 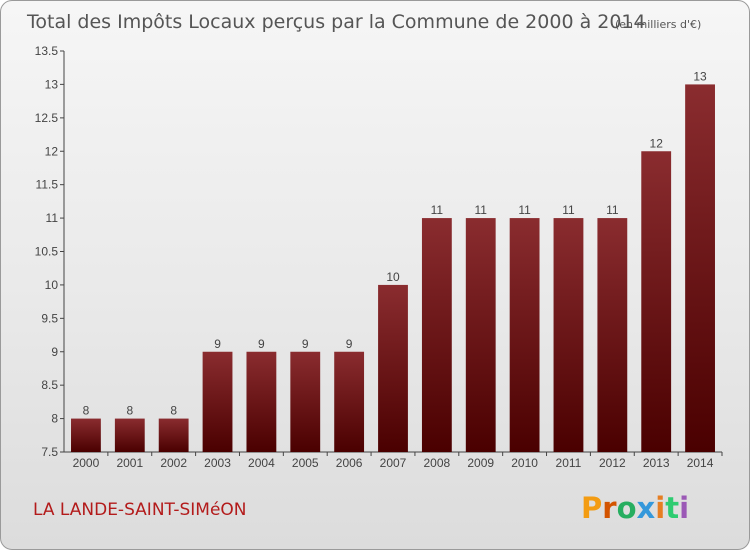 What do you see at coordinates (49, 385) in the screenshot?
I see `y-tick-label: 8.5` at bounding box center [49, 385].